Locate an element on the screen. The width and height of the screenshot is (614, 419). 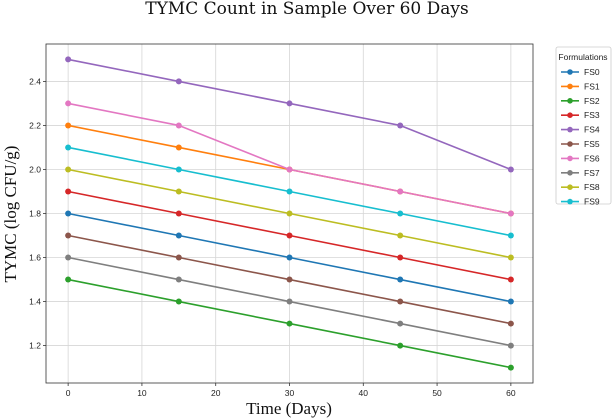
legend-label-fs3: FS3 is located at coordinates (592, 115).